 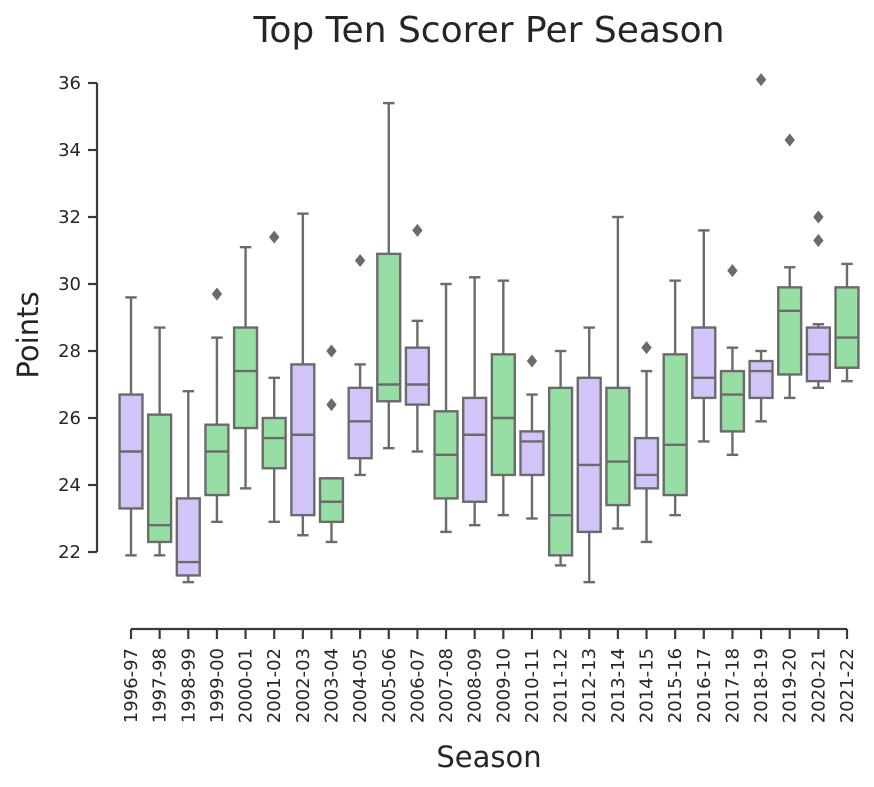 What do you see at coordinates (303, 685) in the screenshot?
I see `x-tick-label: 2002-03` at bounding box center [303, 685].